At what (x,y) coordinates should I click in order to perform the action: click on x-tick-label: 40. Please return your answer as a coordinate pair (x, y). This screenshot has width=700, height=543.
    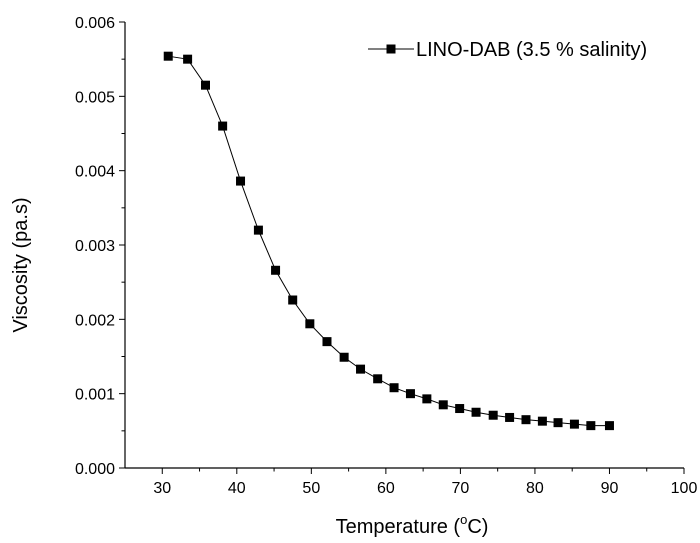
    Looking at the image, I should click on (237, 488).